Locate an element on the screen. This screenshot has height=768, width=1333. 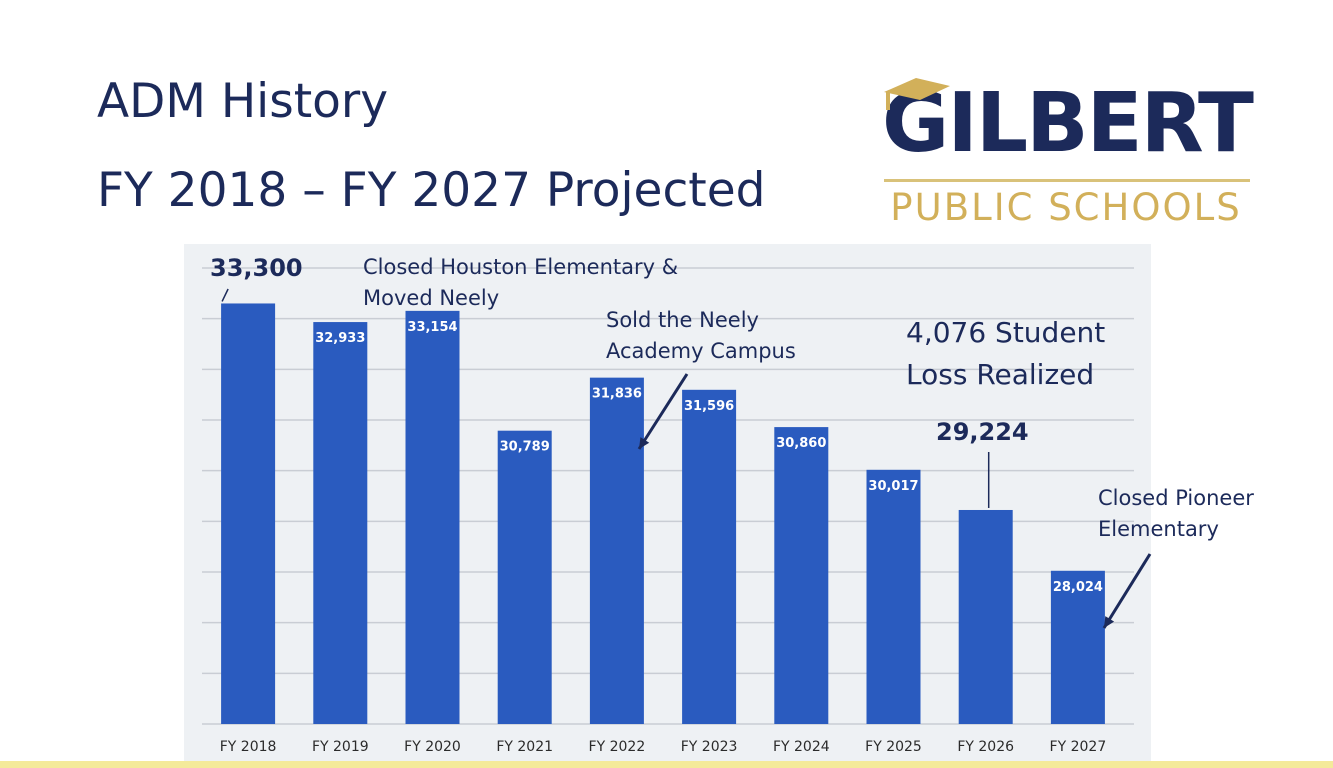
logo-subtitle: PUBLIC SCHOOLS is located at coordinates (1066, 207).